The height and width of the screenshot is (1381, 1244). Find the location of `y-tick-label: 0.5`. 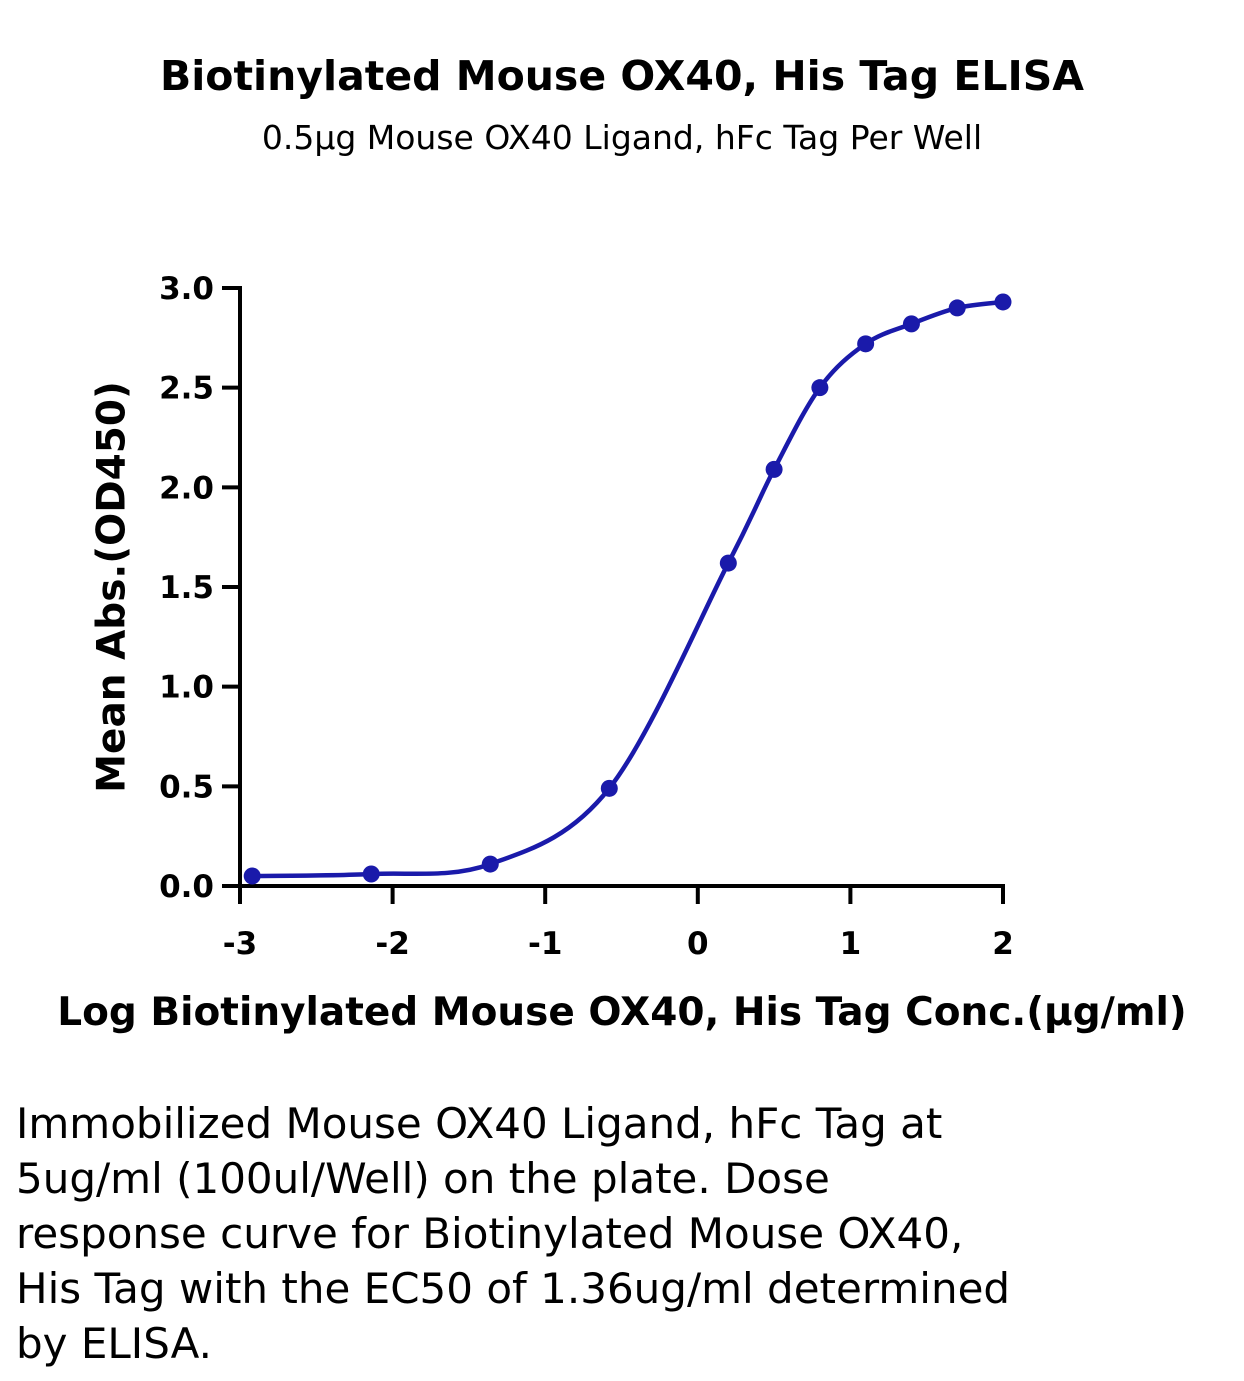

y-tick-label: 0.5 is located at coordinates (186, 787).